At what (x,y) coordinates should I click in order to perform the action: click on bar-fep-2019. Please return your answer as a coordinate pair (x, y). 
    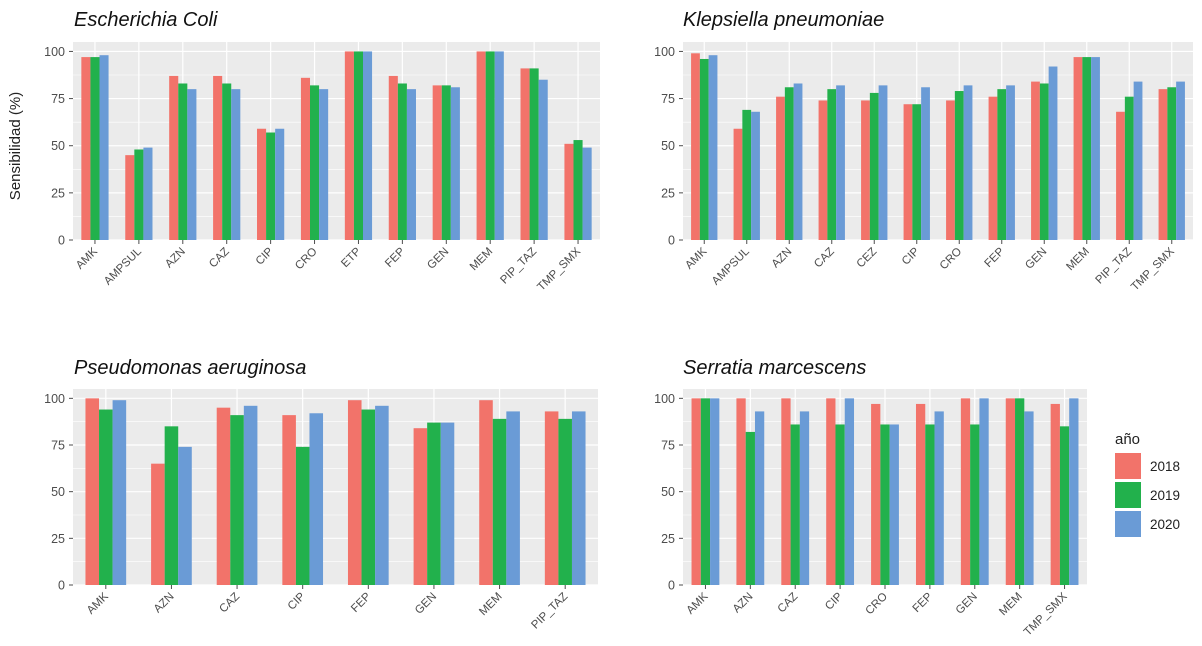
    Looking at the image, I should click on (368, 497).